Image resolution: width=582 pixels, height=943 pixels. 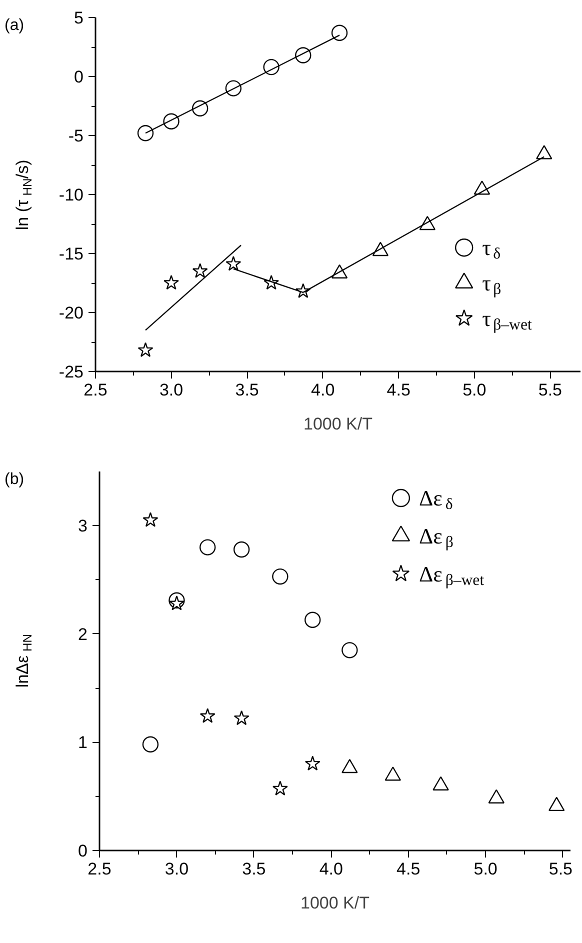 I want to click on y-tick-label: 1, so click(x=83, y=742).